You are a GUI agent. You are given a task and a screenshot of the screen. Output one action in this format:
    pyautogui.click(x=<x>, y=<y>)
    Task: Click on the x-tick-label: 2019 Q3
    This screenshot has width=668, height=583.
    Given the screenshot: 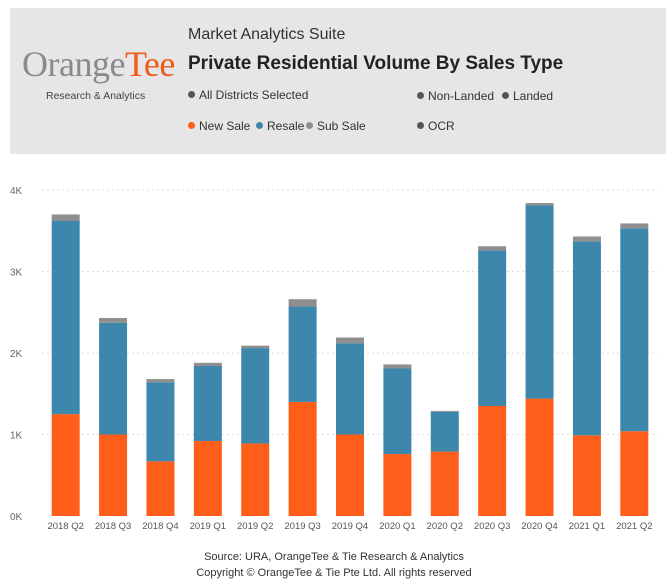 What is the action you would take?
    pyautogui.click(x=302, y=526)
    